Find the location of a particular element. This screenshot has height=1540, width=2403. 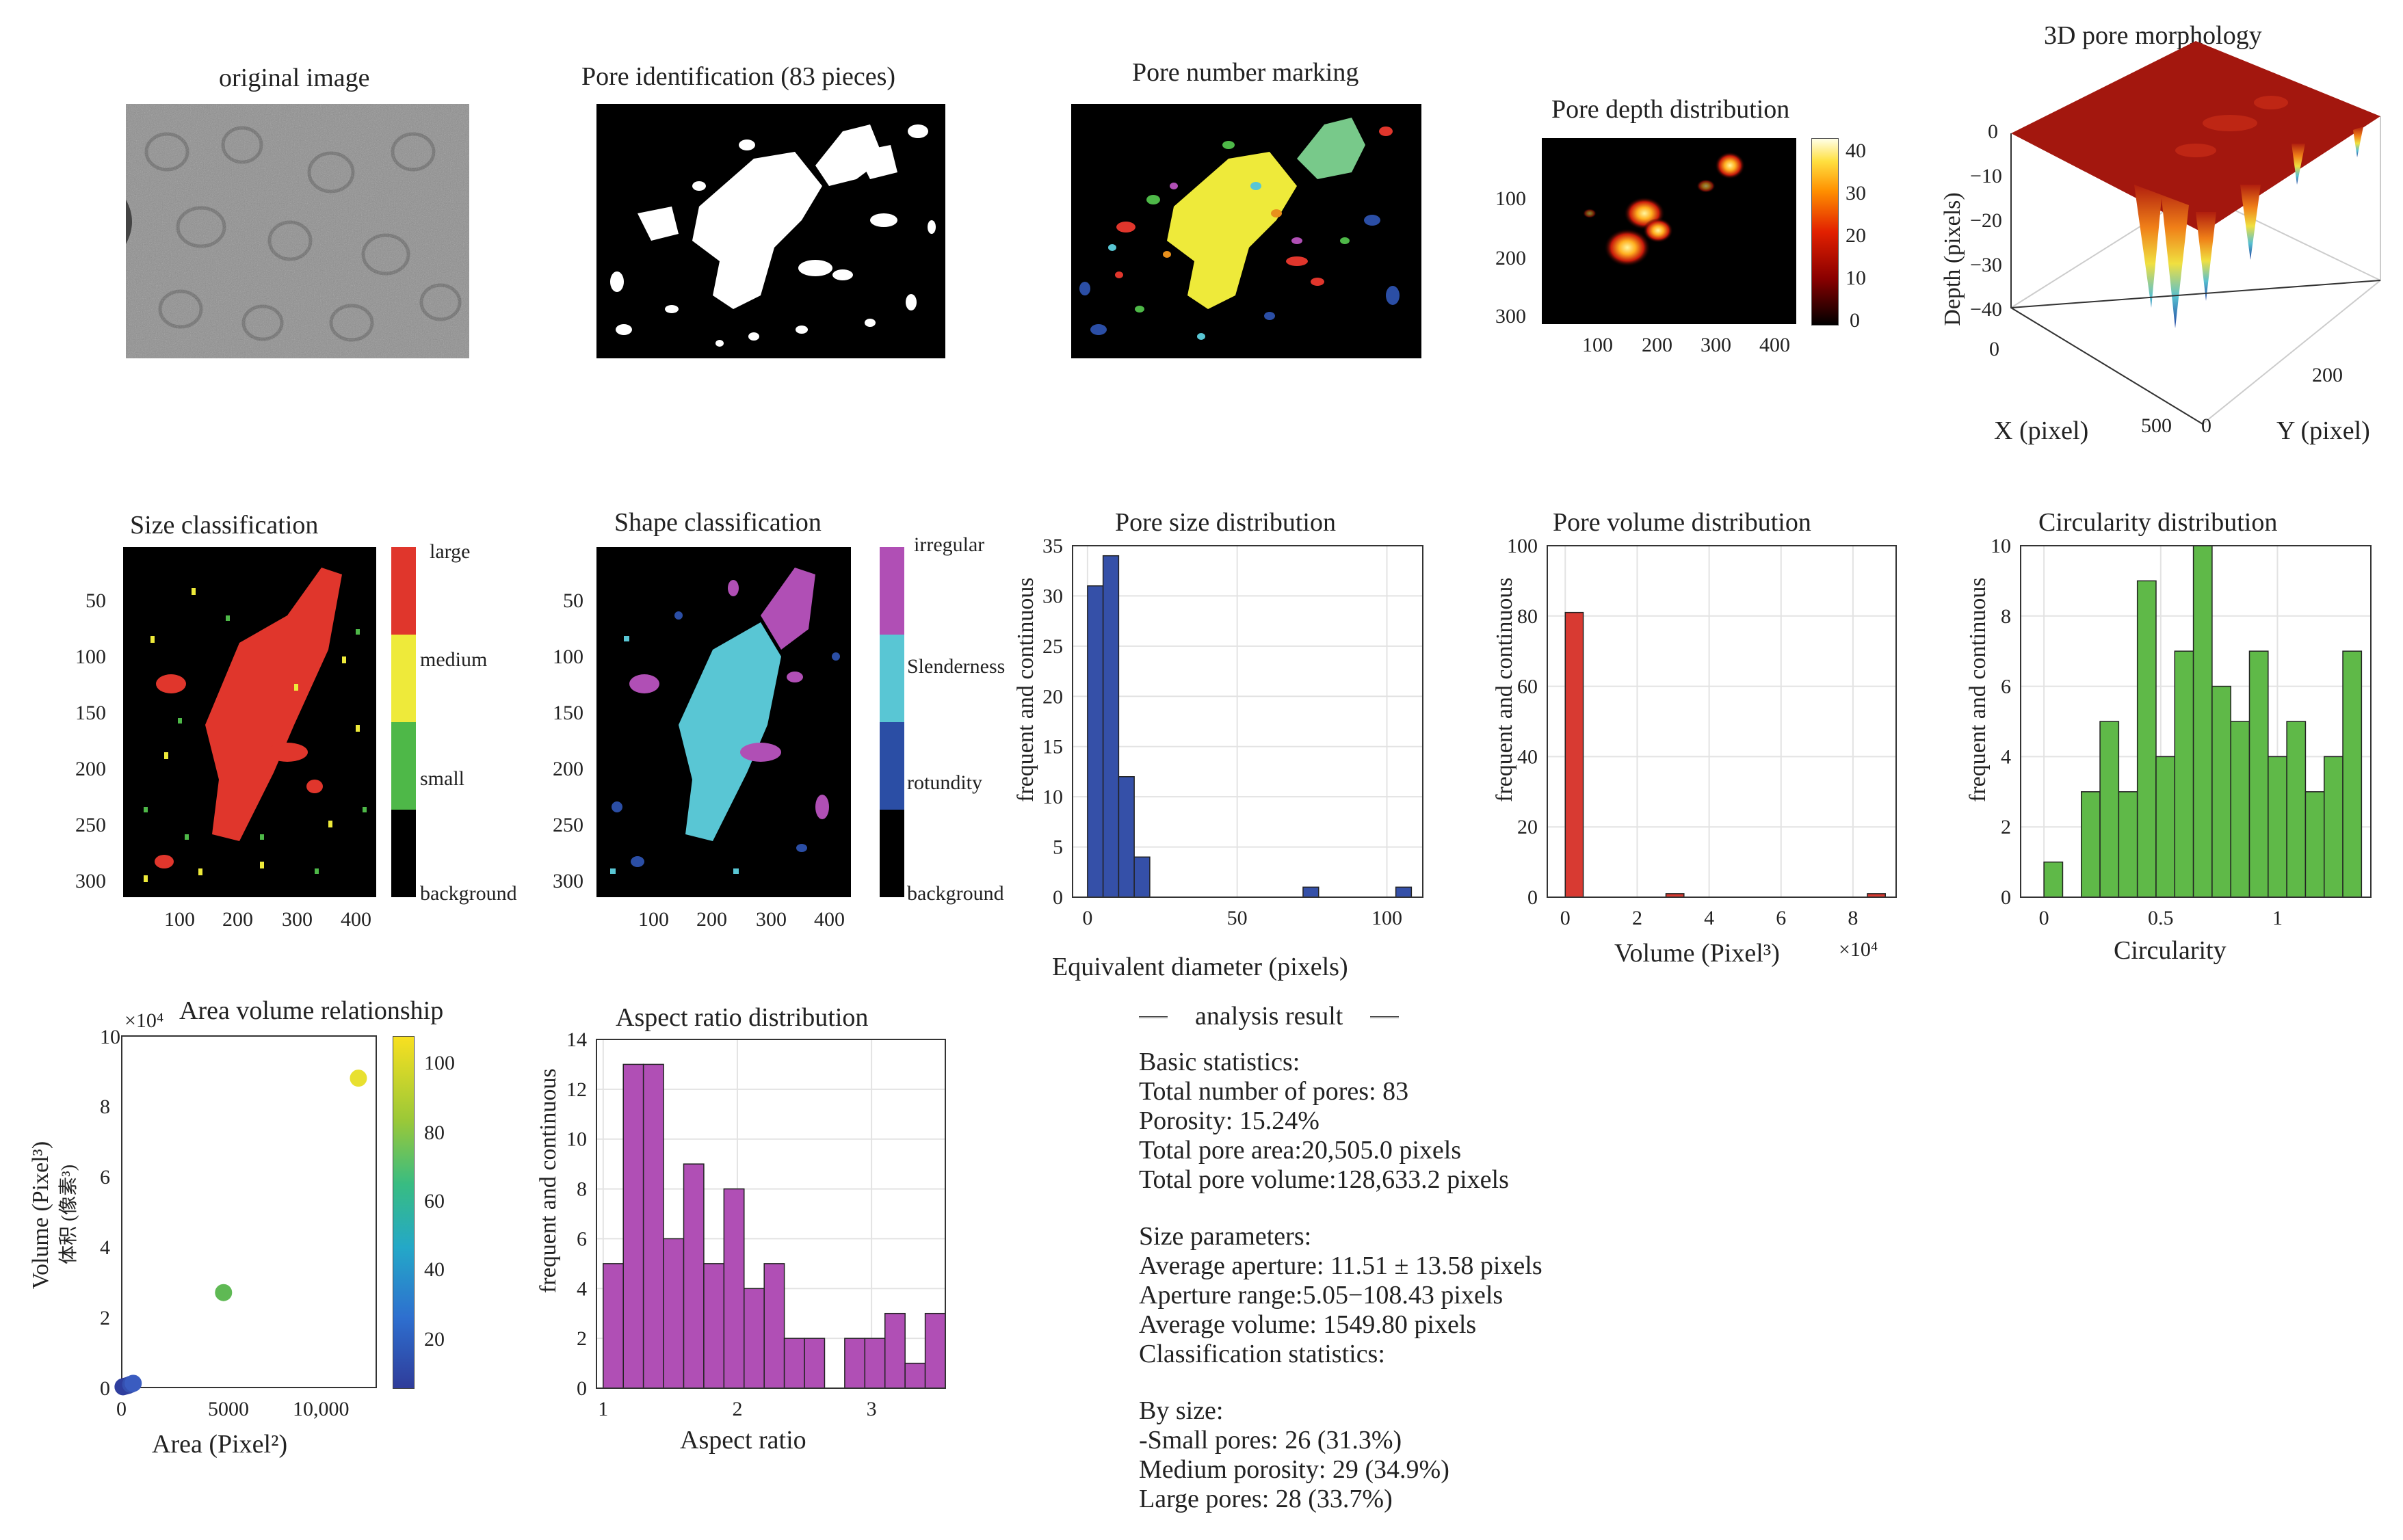

av-ylabel-cn: 体积 (像素³) is located at coordinates (68, 1214).